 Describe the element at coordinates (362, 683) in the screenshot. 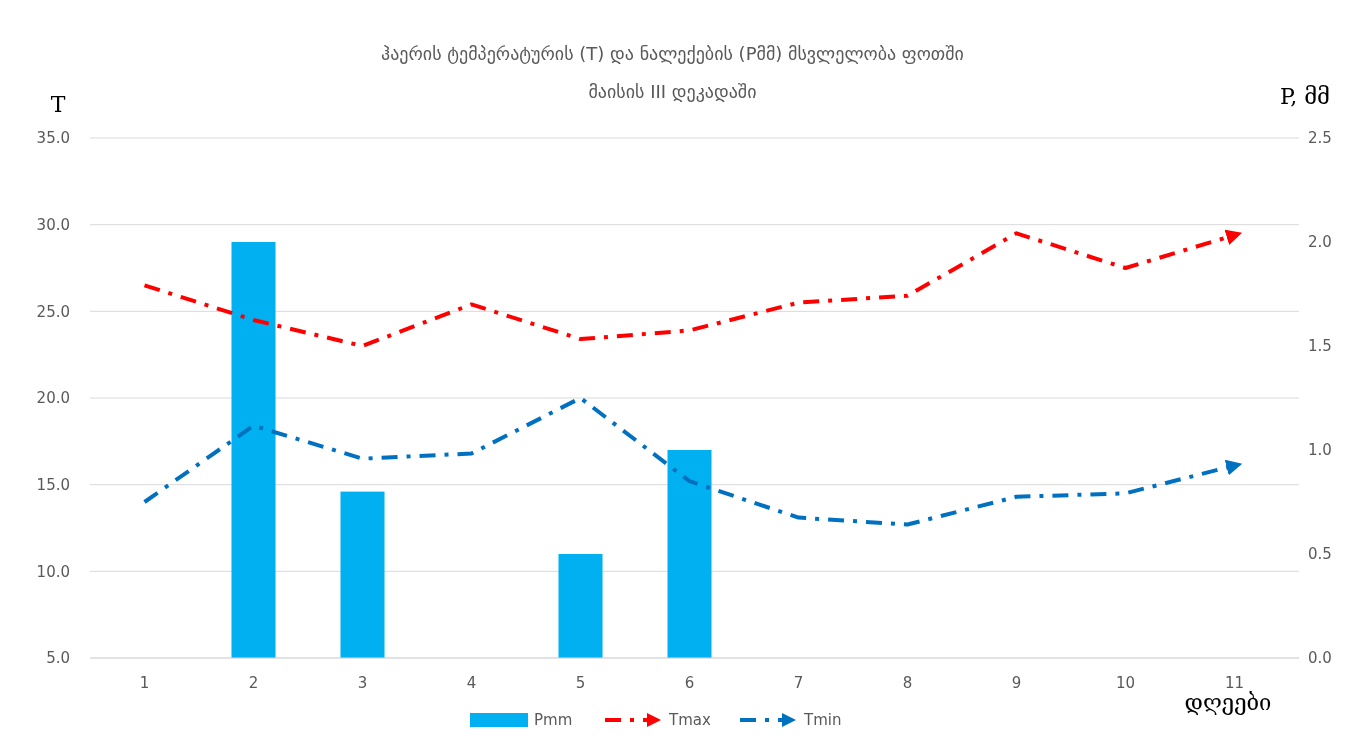

I see `x-tick-label: 3` at that location.